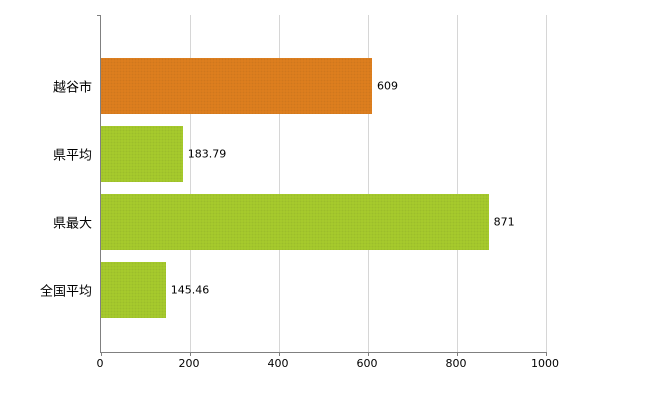 The height and width of the screenshot is (400, 650). Describe the element at coordinates (456, 363) in the screenshot. I see `x-tick-label: 800` at that location.